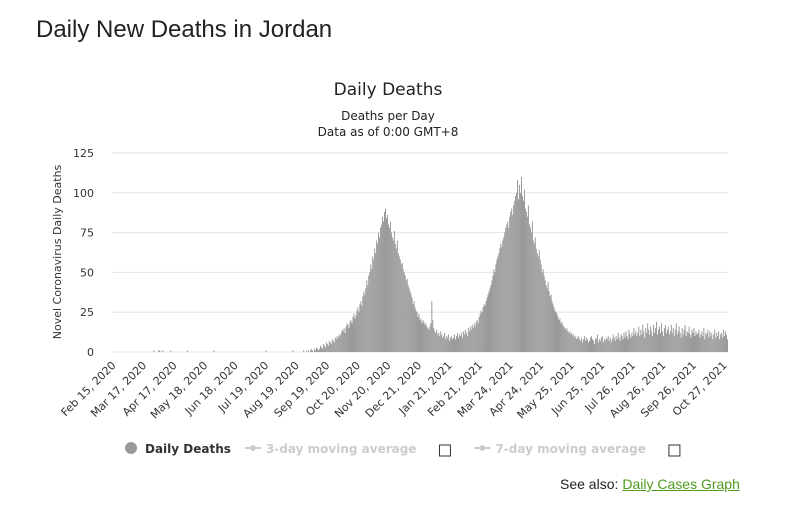 Image resolution: width=787 pixels, height=514 pixels. What do you see at coordinates (188, 449) in the screenshot?
I see `legend-label: Daily Deaths` at bounding box center [188, 449].